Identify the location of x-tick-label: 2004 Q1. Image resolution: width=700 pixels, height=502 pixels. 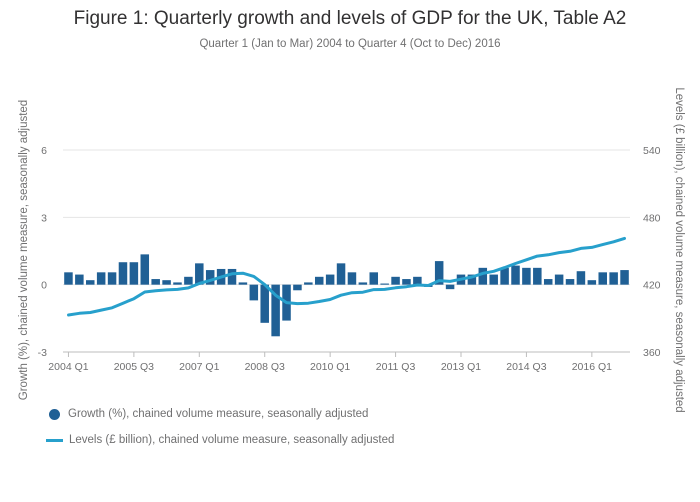
(68, 367).